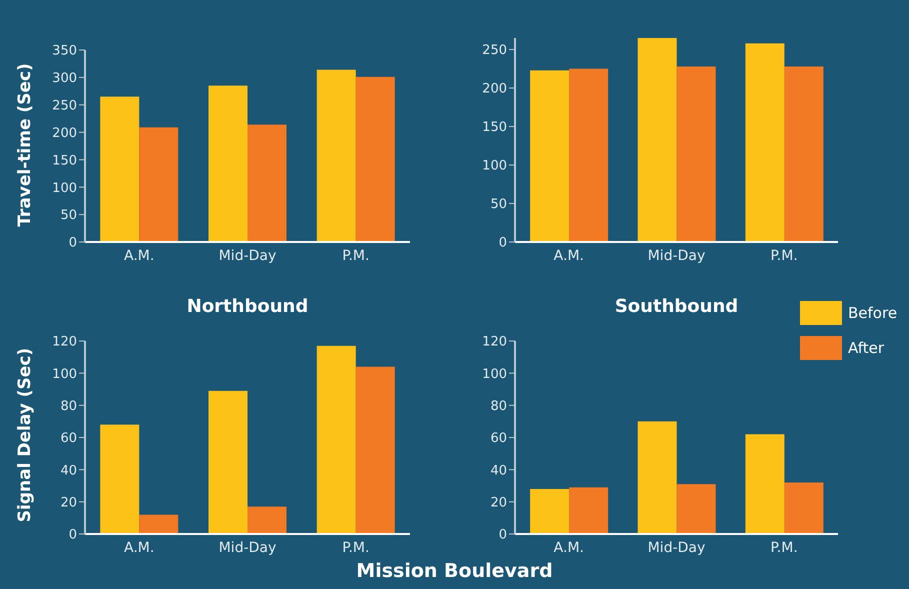 This screenshot has width=909, height=589. I want to click on y-axis-title: Travel-time (Sec), so click(25, 145).